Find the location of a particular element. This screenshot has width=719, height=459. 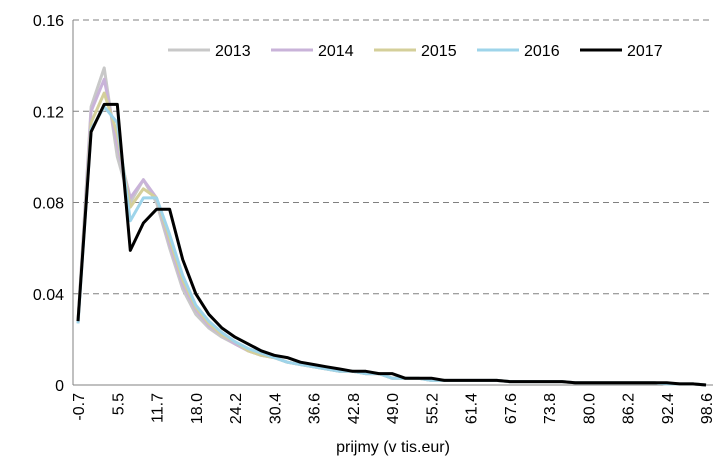

x-tick-label: 11.7 is located at coordinates (158, 408).